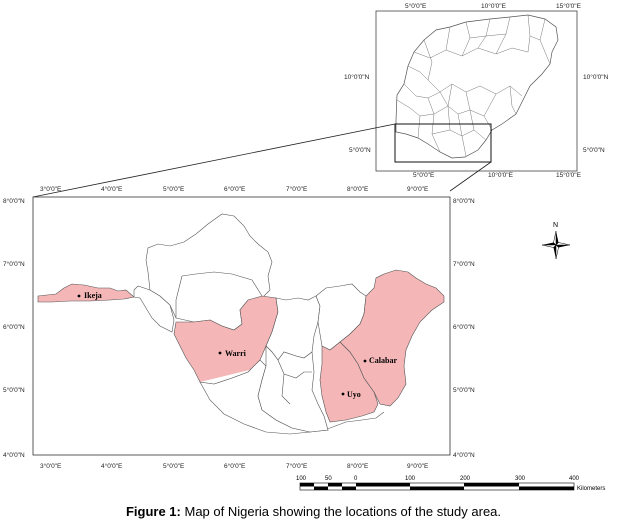 Image resolution: width=627 pixels, height=527 pixels. I want to click on city-marker-warri: Warri, so click(232, 353).